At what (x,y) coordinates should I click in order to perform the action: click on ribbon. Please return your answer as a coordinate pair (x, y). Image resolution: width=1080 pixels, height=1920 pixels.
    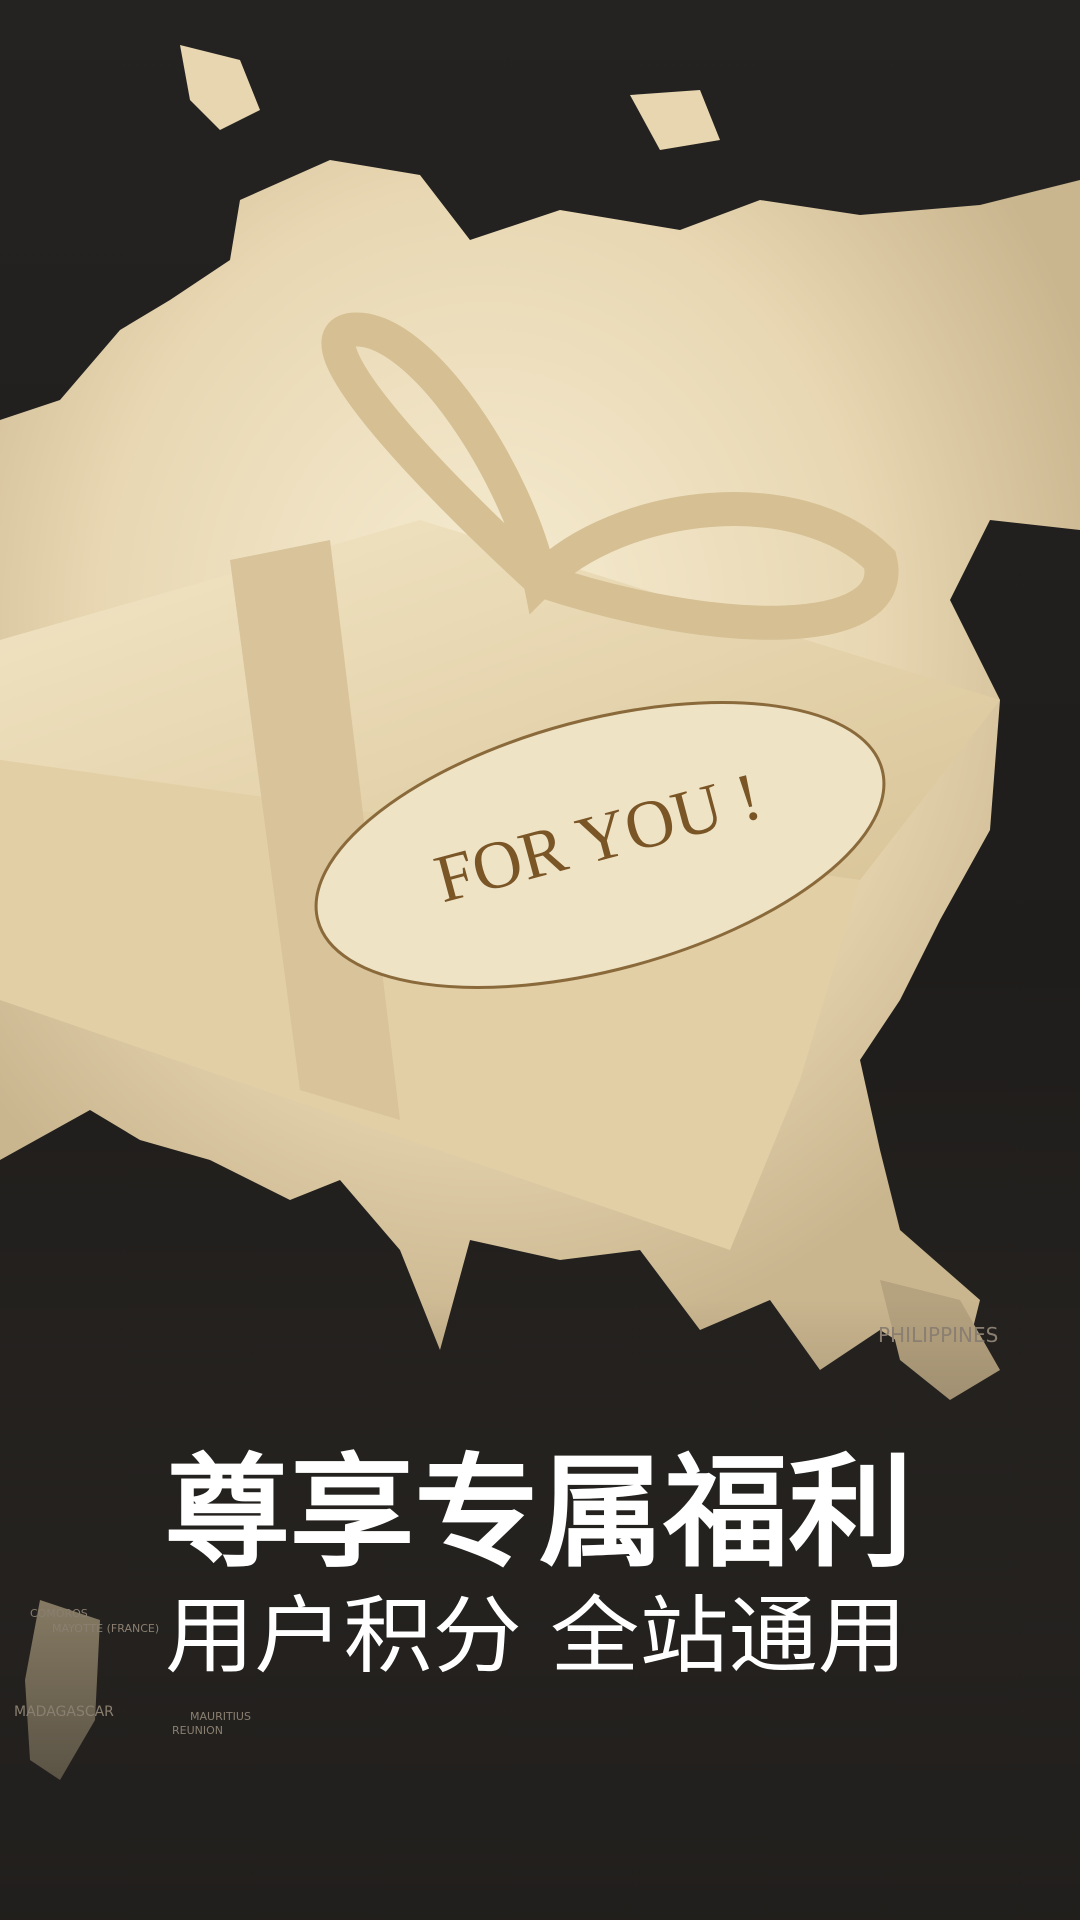
    Looking at the image, I should click on (315, 830).